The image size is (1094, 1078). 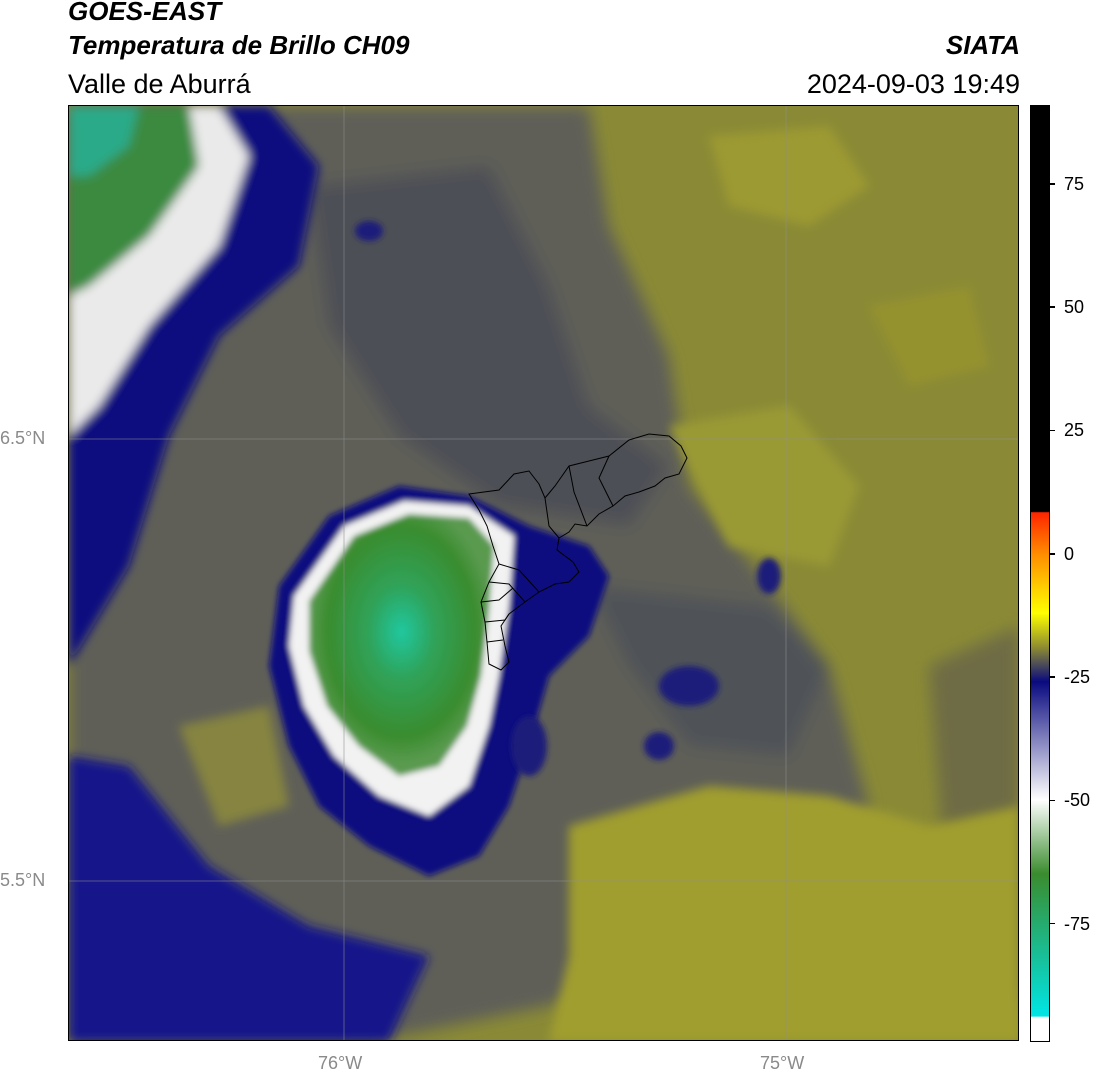 I want to click on municipality-borders, so click(x=578, y=552).